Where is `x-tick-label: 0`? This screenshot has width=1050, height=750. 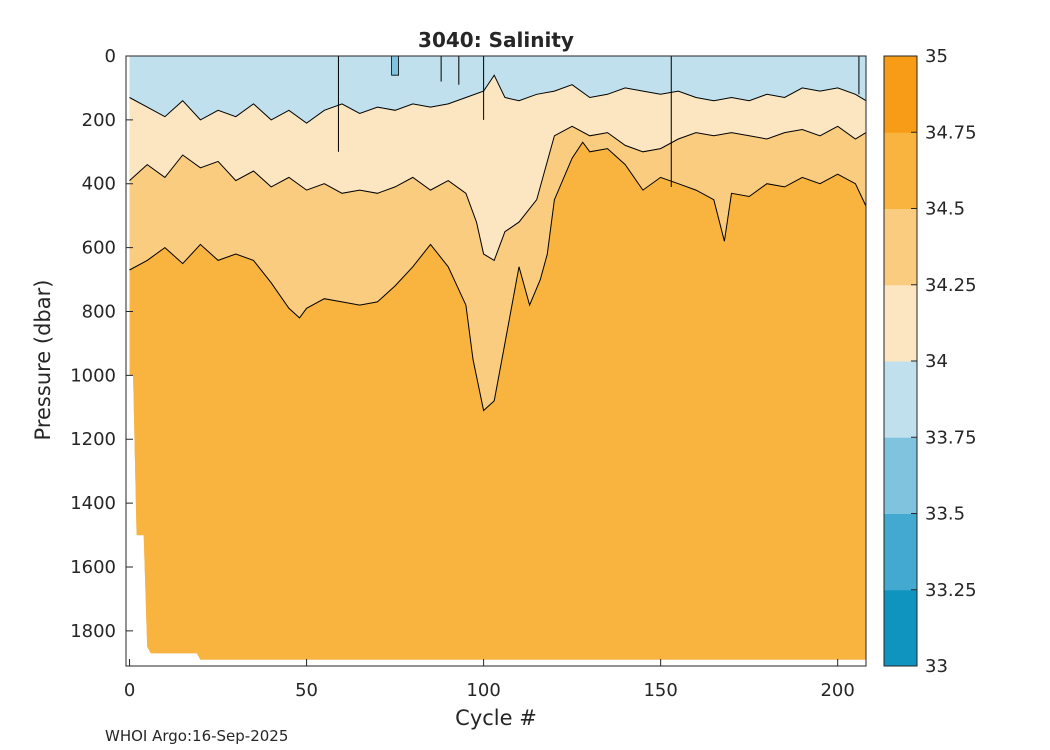 x-tick-label: 0 is located at coordinates (129, 690).